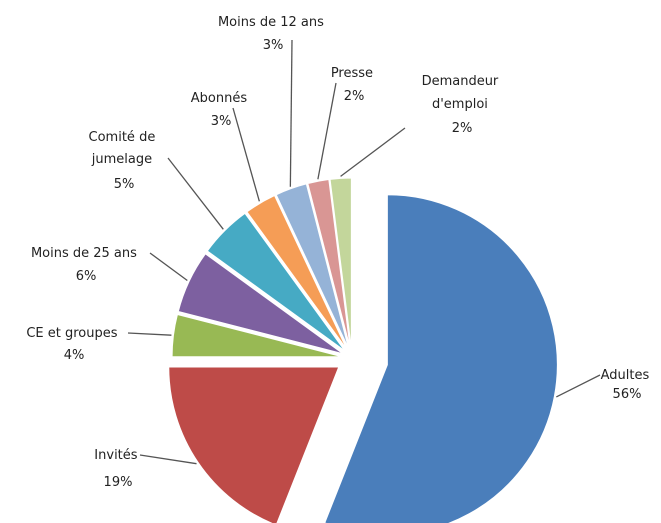 The image size is (661, 523). What do you see at coordinates (124, 184) in the screenshot?
I see `label-comite-jumelage-pct: 5%` at bounding box center [124, 184].